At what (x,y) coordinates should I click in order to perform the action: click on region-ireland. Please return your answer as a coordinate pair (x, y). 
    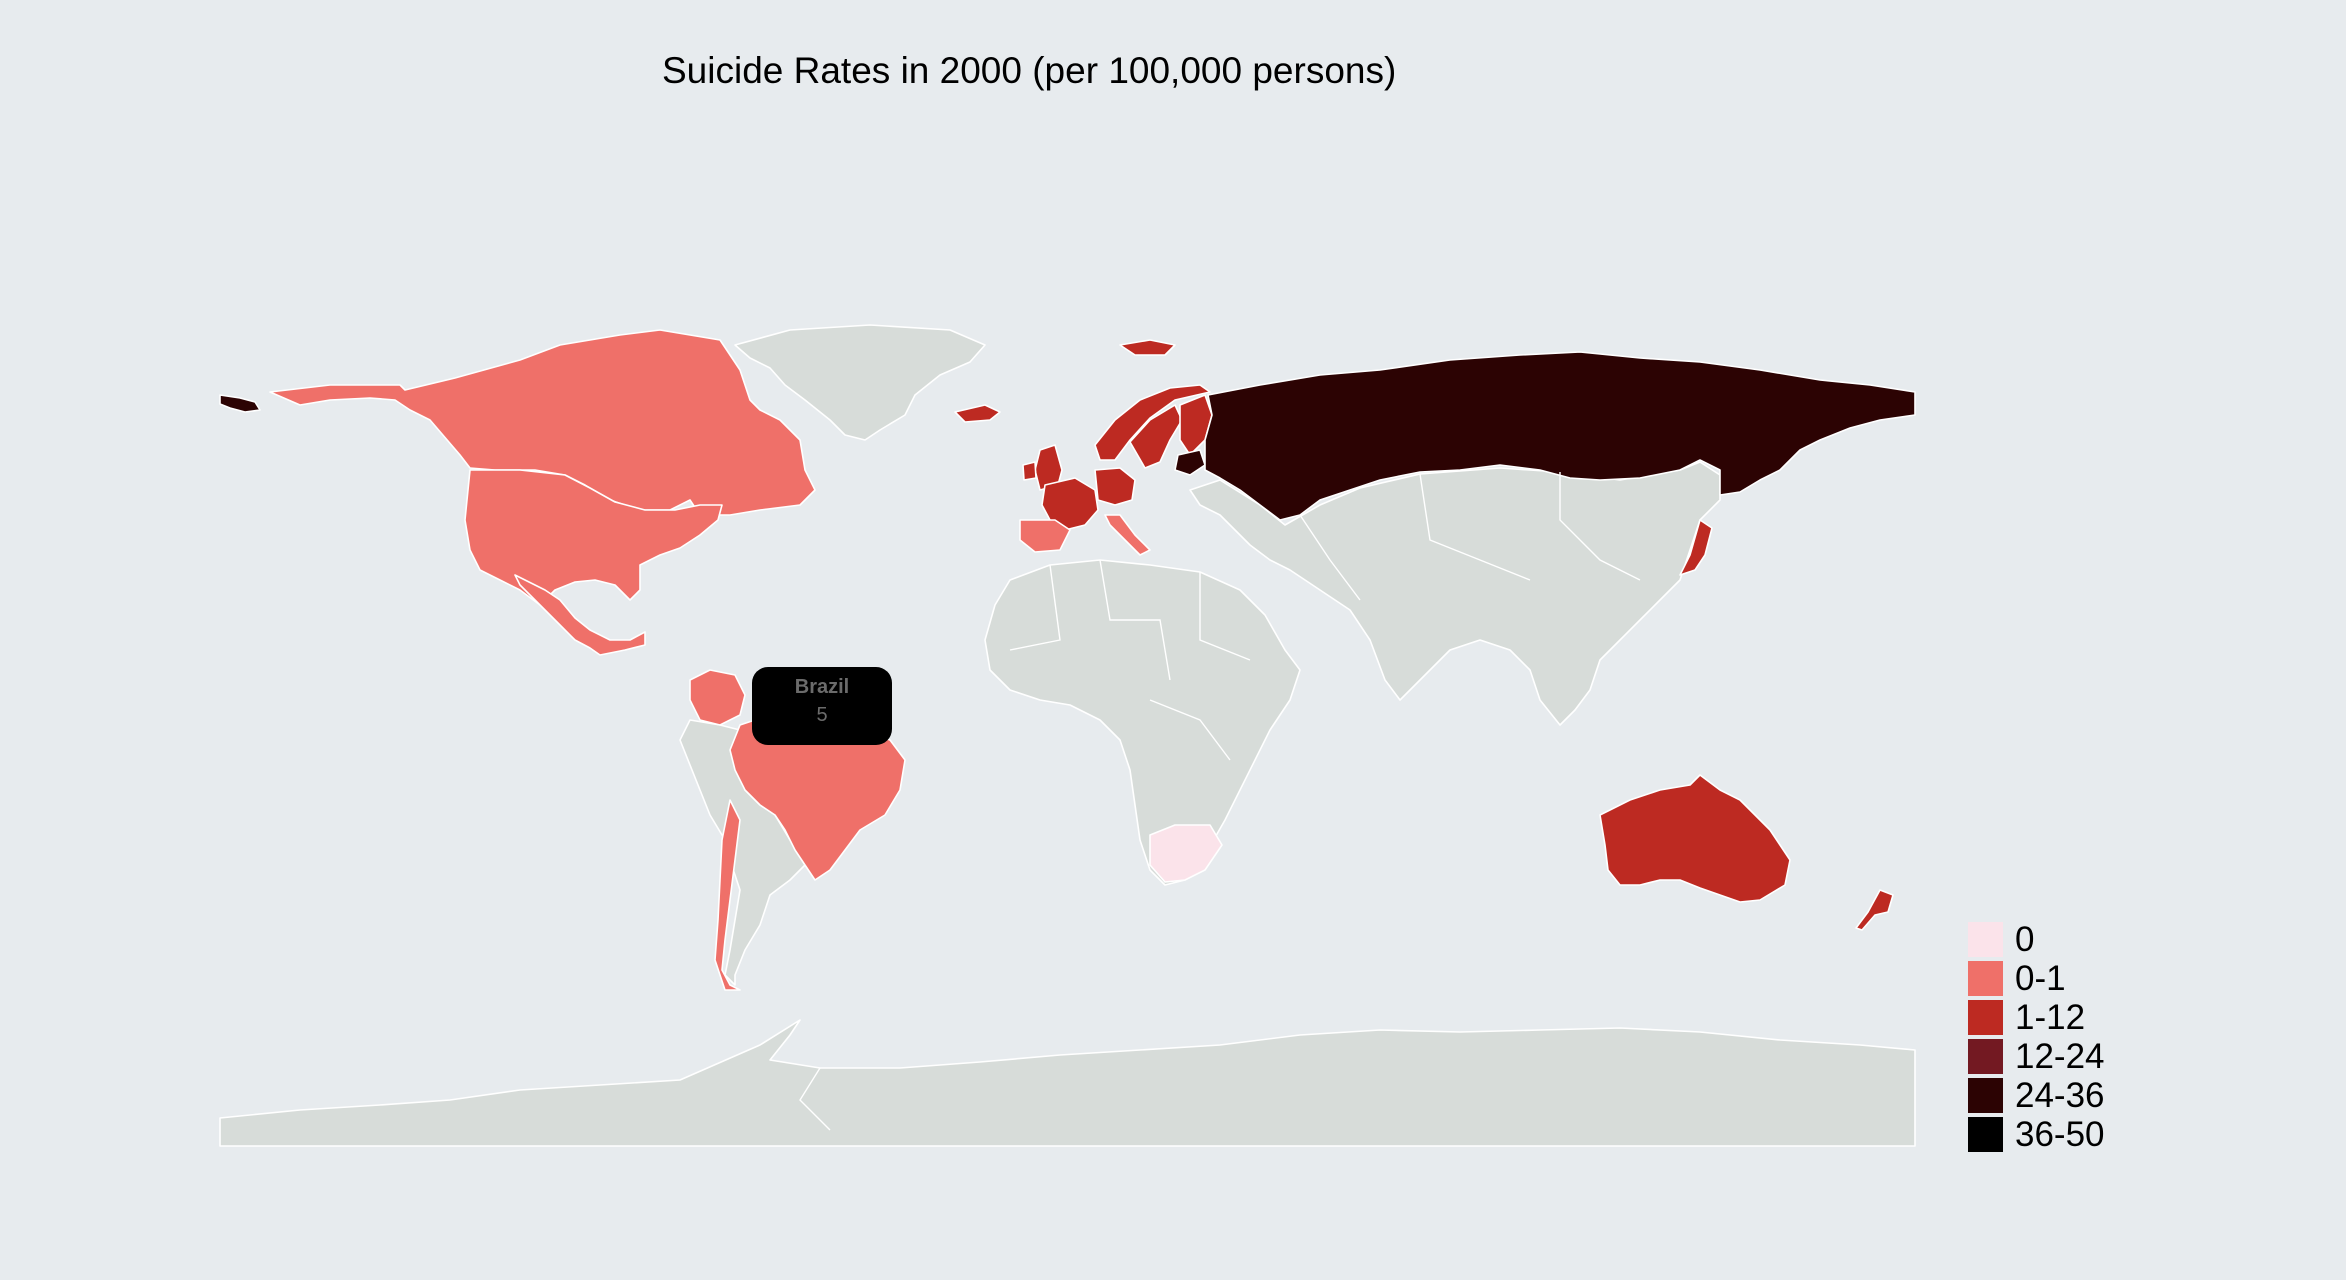
    Looking at the image, I should click on (1029, 471).